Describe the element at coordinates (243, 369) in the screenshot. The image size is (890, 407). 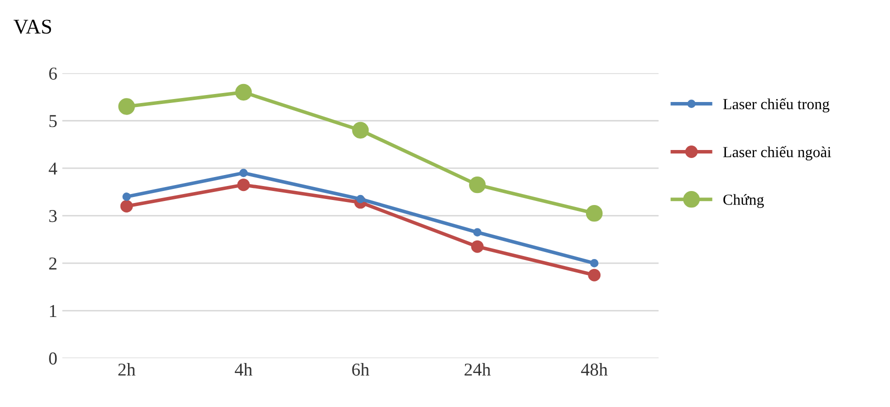
I see `x-tick-label: 4h` at that location.